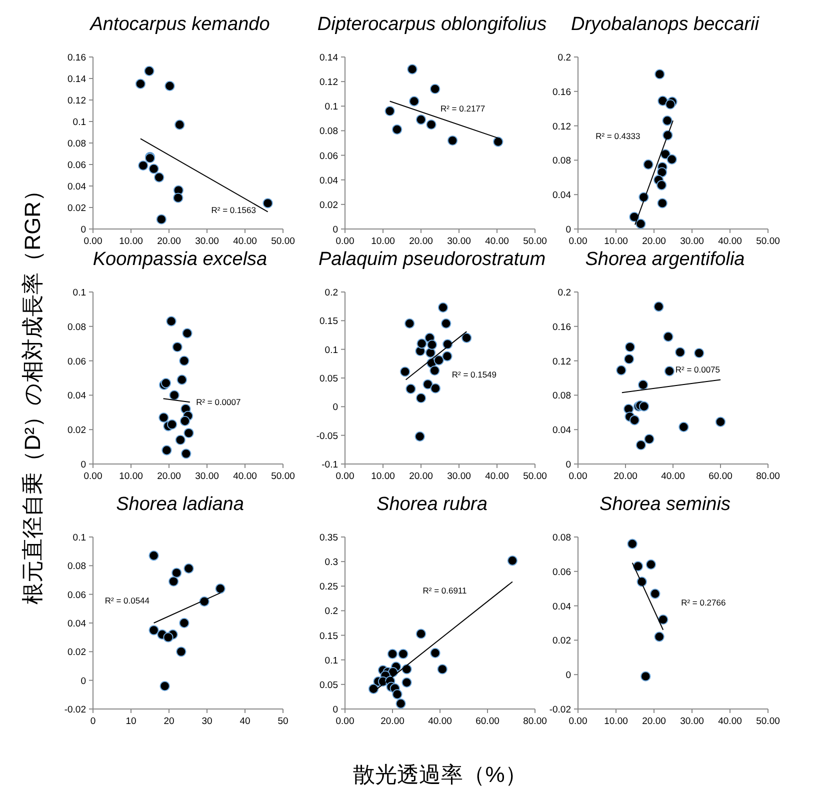 The width and height of the screenshot is (820, 793). What do you see at coordinates (474, 375) in the screenshot?
I see `annotation: R² = 0.1549` at bounding box center [474, 375].